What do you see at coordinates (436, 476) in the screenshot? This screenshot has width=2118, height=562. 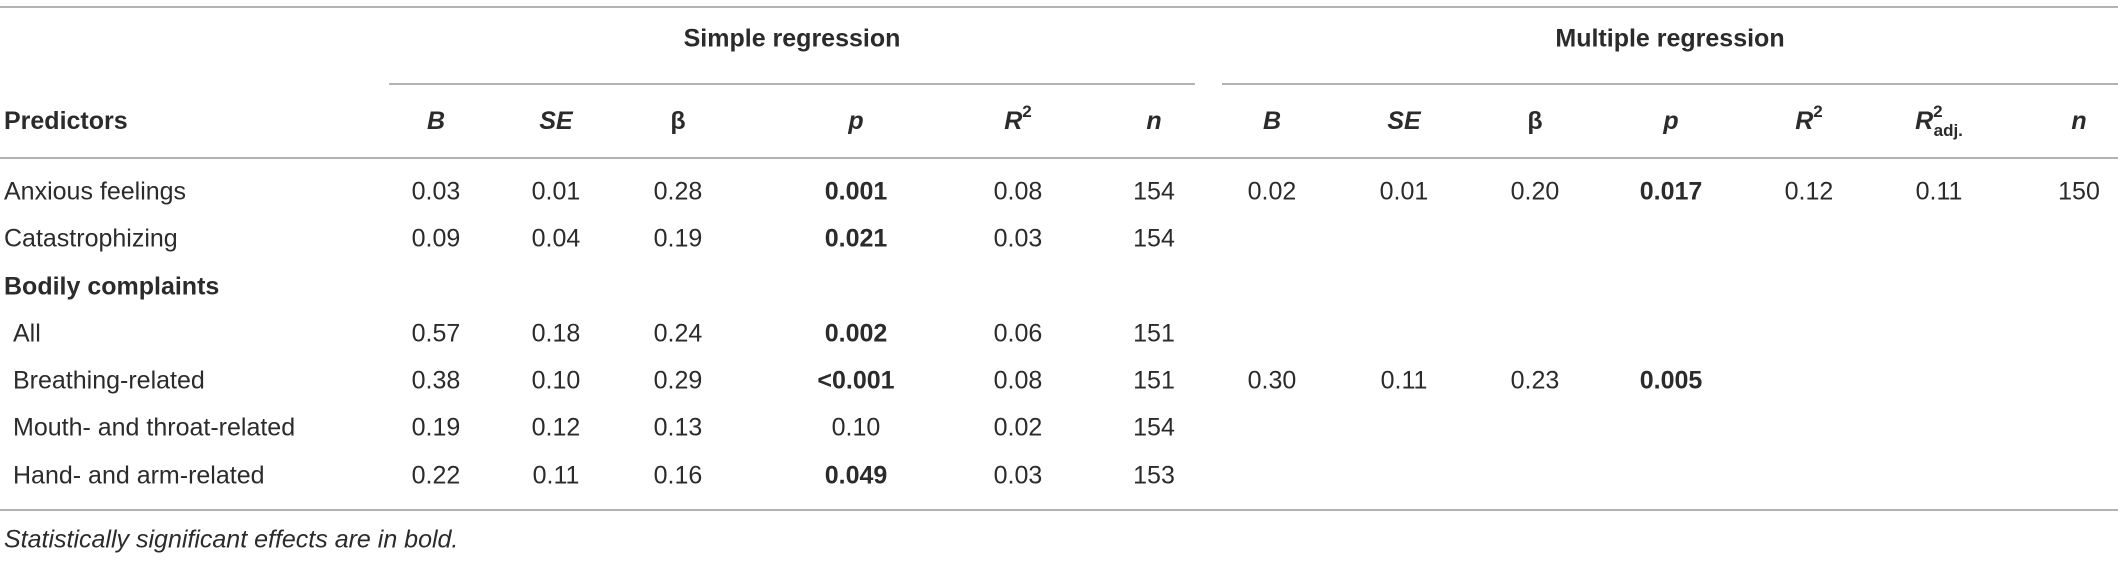 I see `cell: 0.22` at bounding box center [436, 476].